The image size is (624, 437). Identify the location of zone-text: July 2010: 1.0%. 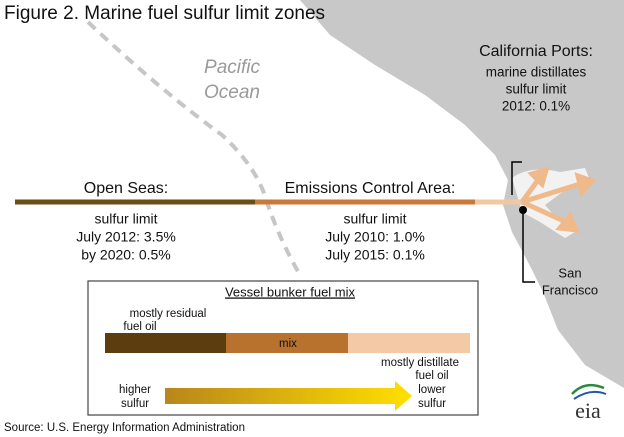
(375, 237).